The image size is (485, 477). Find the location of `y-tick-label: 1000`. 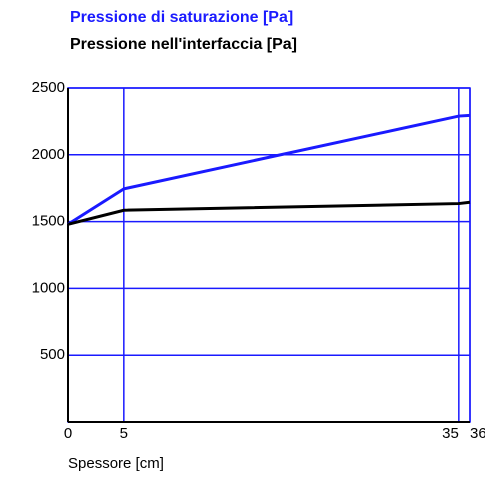

y-tick-label: 1000 is located at coordinates (48, 287).